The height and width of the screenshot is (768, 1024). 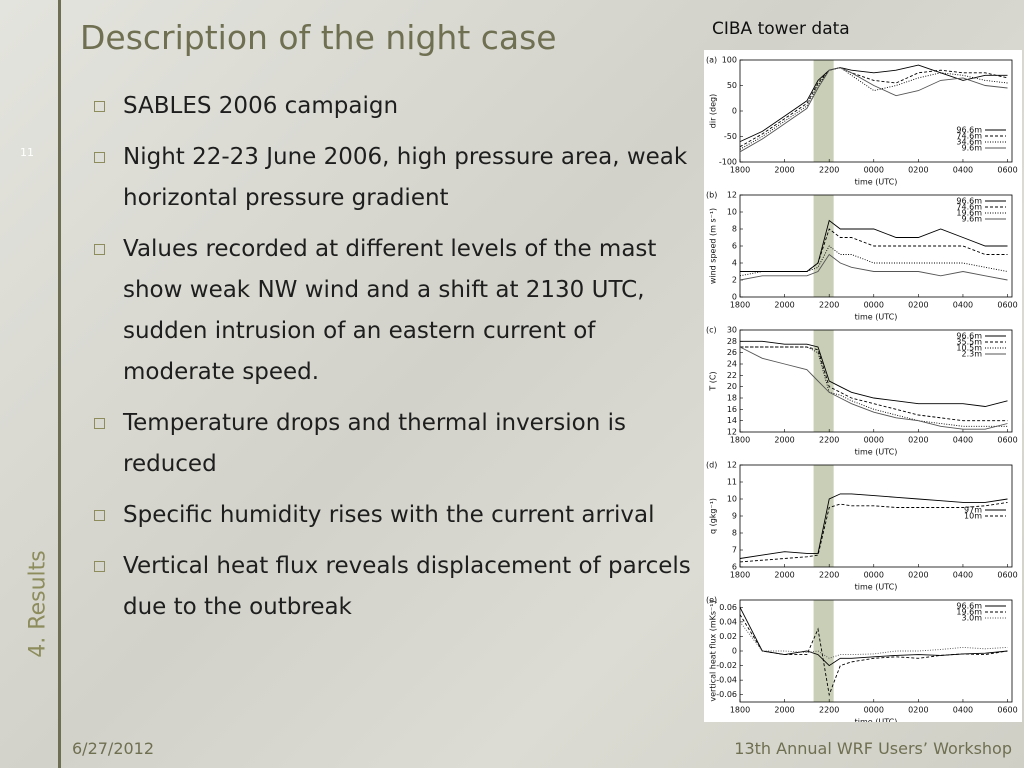 What do you see at coordinates (971, 618) in the screenshot?
I see `legend-label: 3.0m` at bounding box center [971, 618].